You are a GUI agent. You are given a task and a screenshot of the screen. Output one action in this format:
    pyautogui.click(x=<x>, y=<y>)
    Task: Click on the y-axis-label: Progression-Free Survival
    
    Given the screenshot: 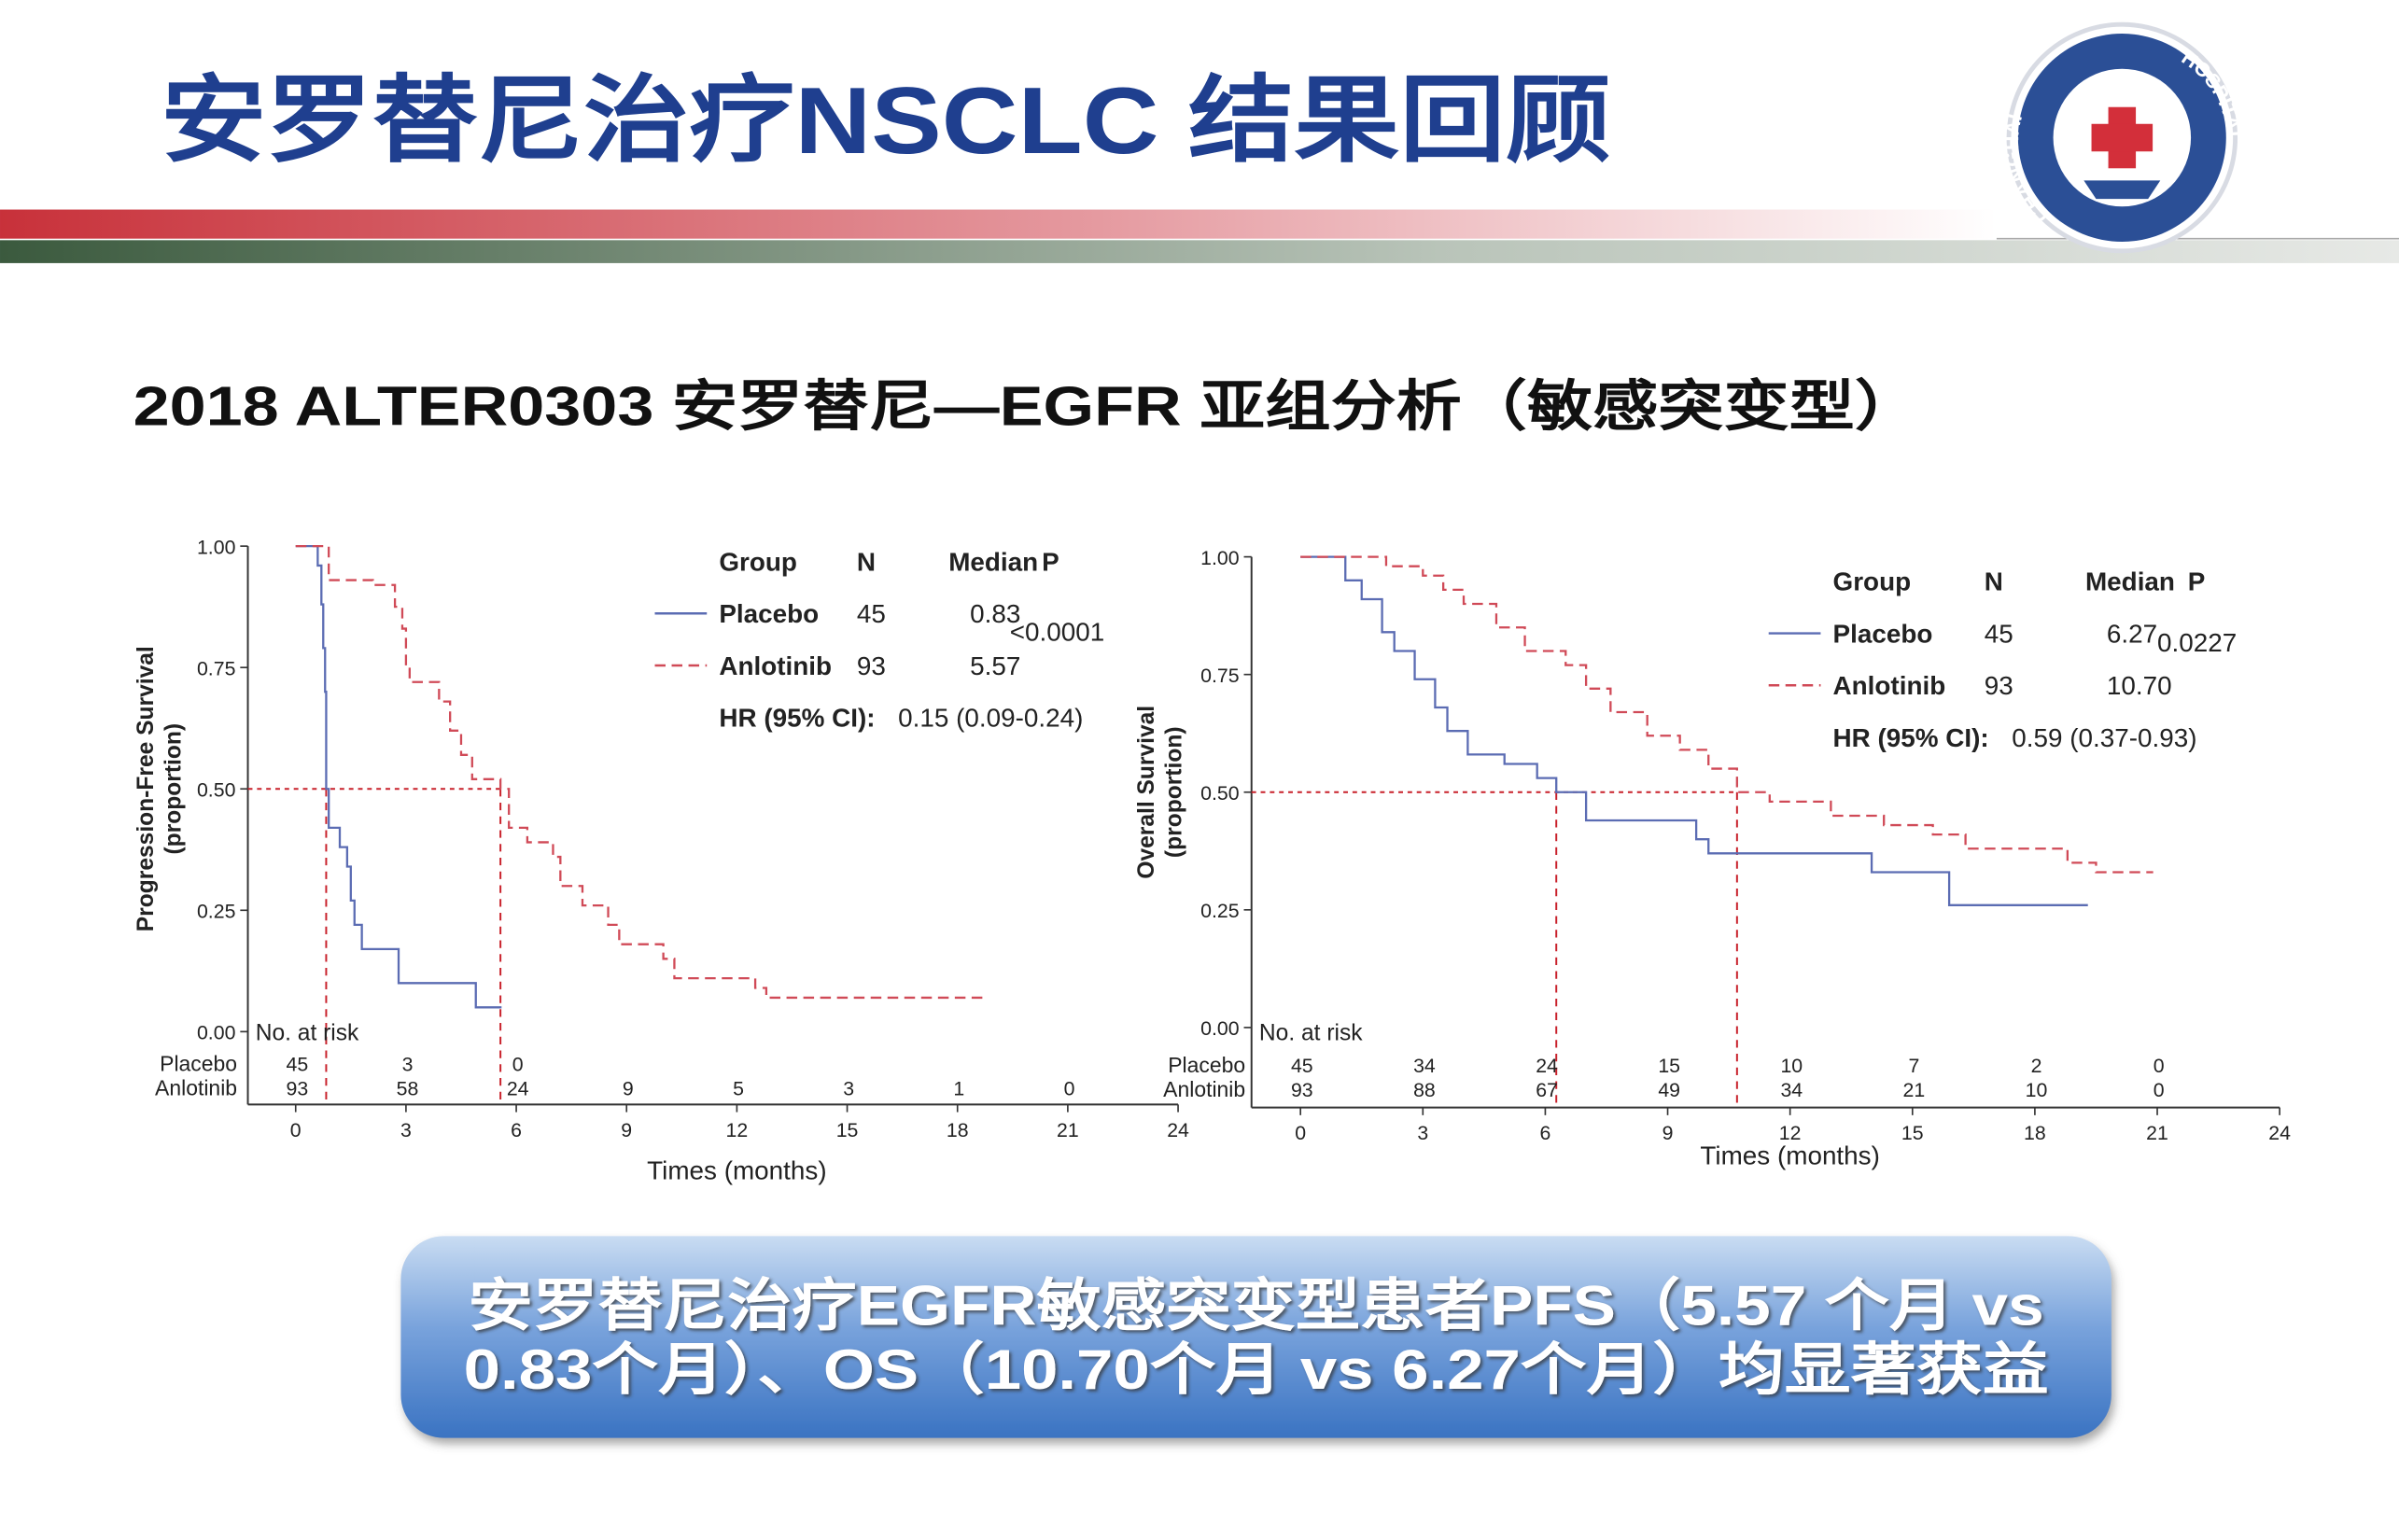 What is the action you would take?
    pyautogui.click(x=146, y=788)
    